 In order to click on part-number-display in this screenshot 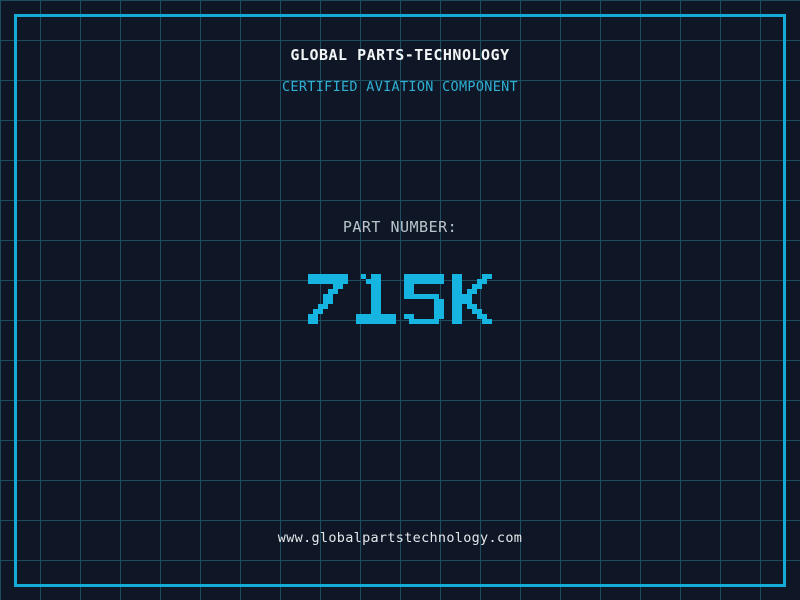, I will do `click(400, 299)`.